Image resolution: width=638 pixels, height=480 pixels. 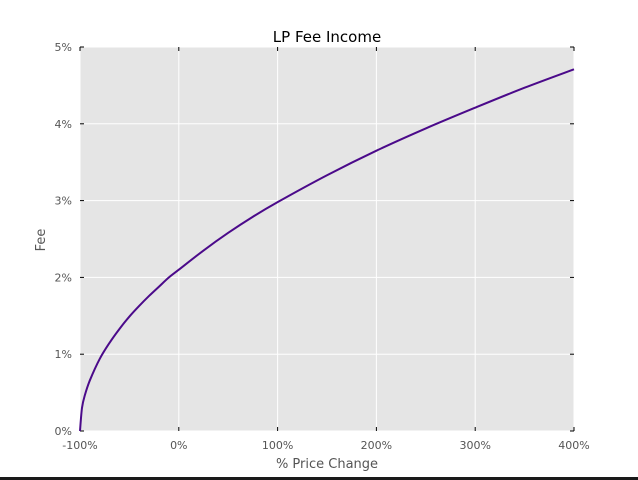 What do you see at coordinates (474, 445) in the screenshot?
I see `x-tick-label: 300%` at bounding box center [474, 445].